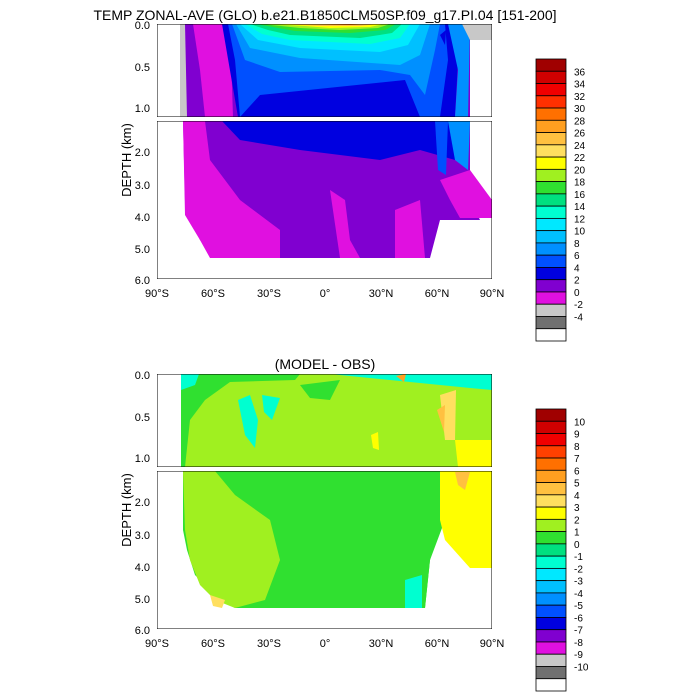 The image size is (700, 700). I want to click on panel-1-y-tick: 3.0, so click(142, 186).